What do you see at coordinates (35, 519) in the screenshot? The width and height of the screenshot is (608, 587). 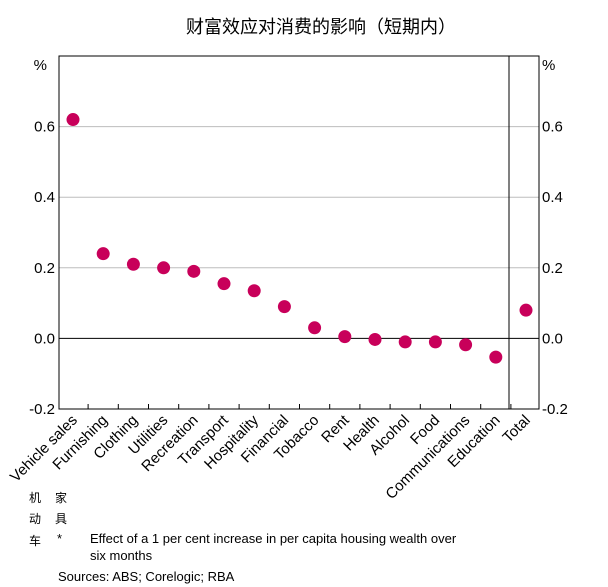 I see `footnote-char-2: 动` at bounding box center [35, 519].